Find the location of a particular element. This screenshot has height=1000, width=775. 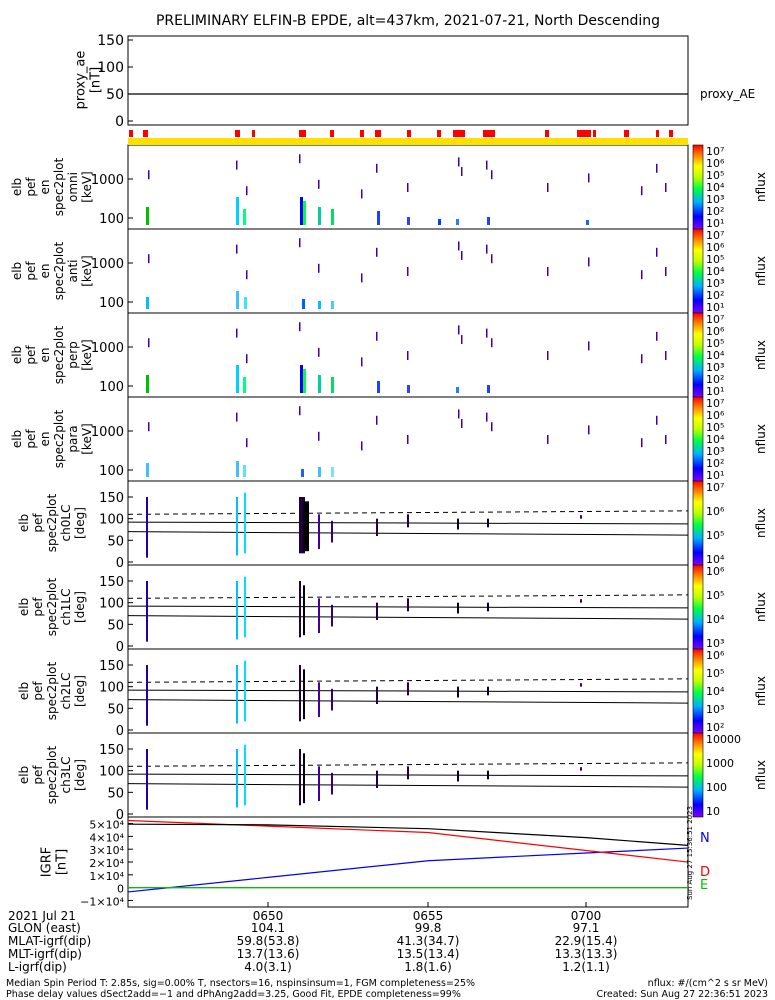

footer-units: nflux: #/(cm^2 s sr MeV) is located at coordinates (708, 983).